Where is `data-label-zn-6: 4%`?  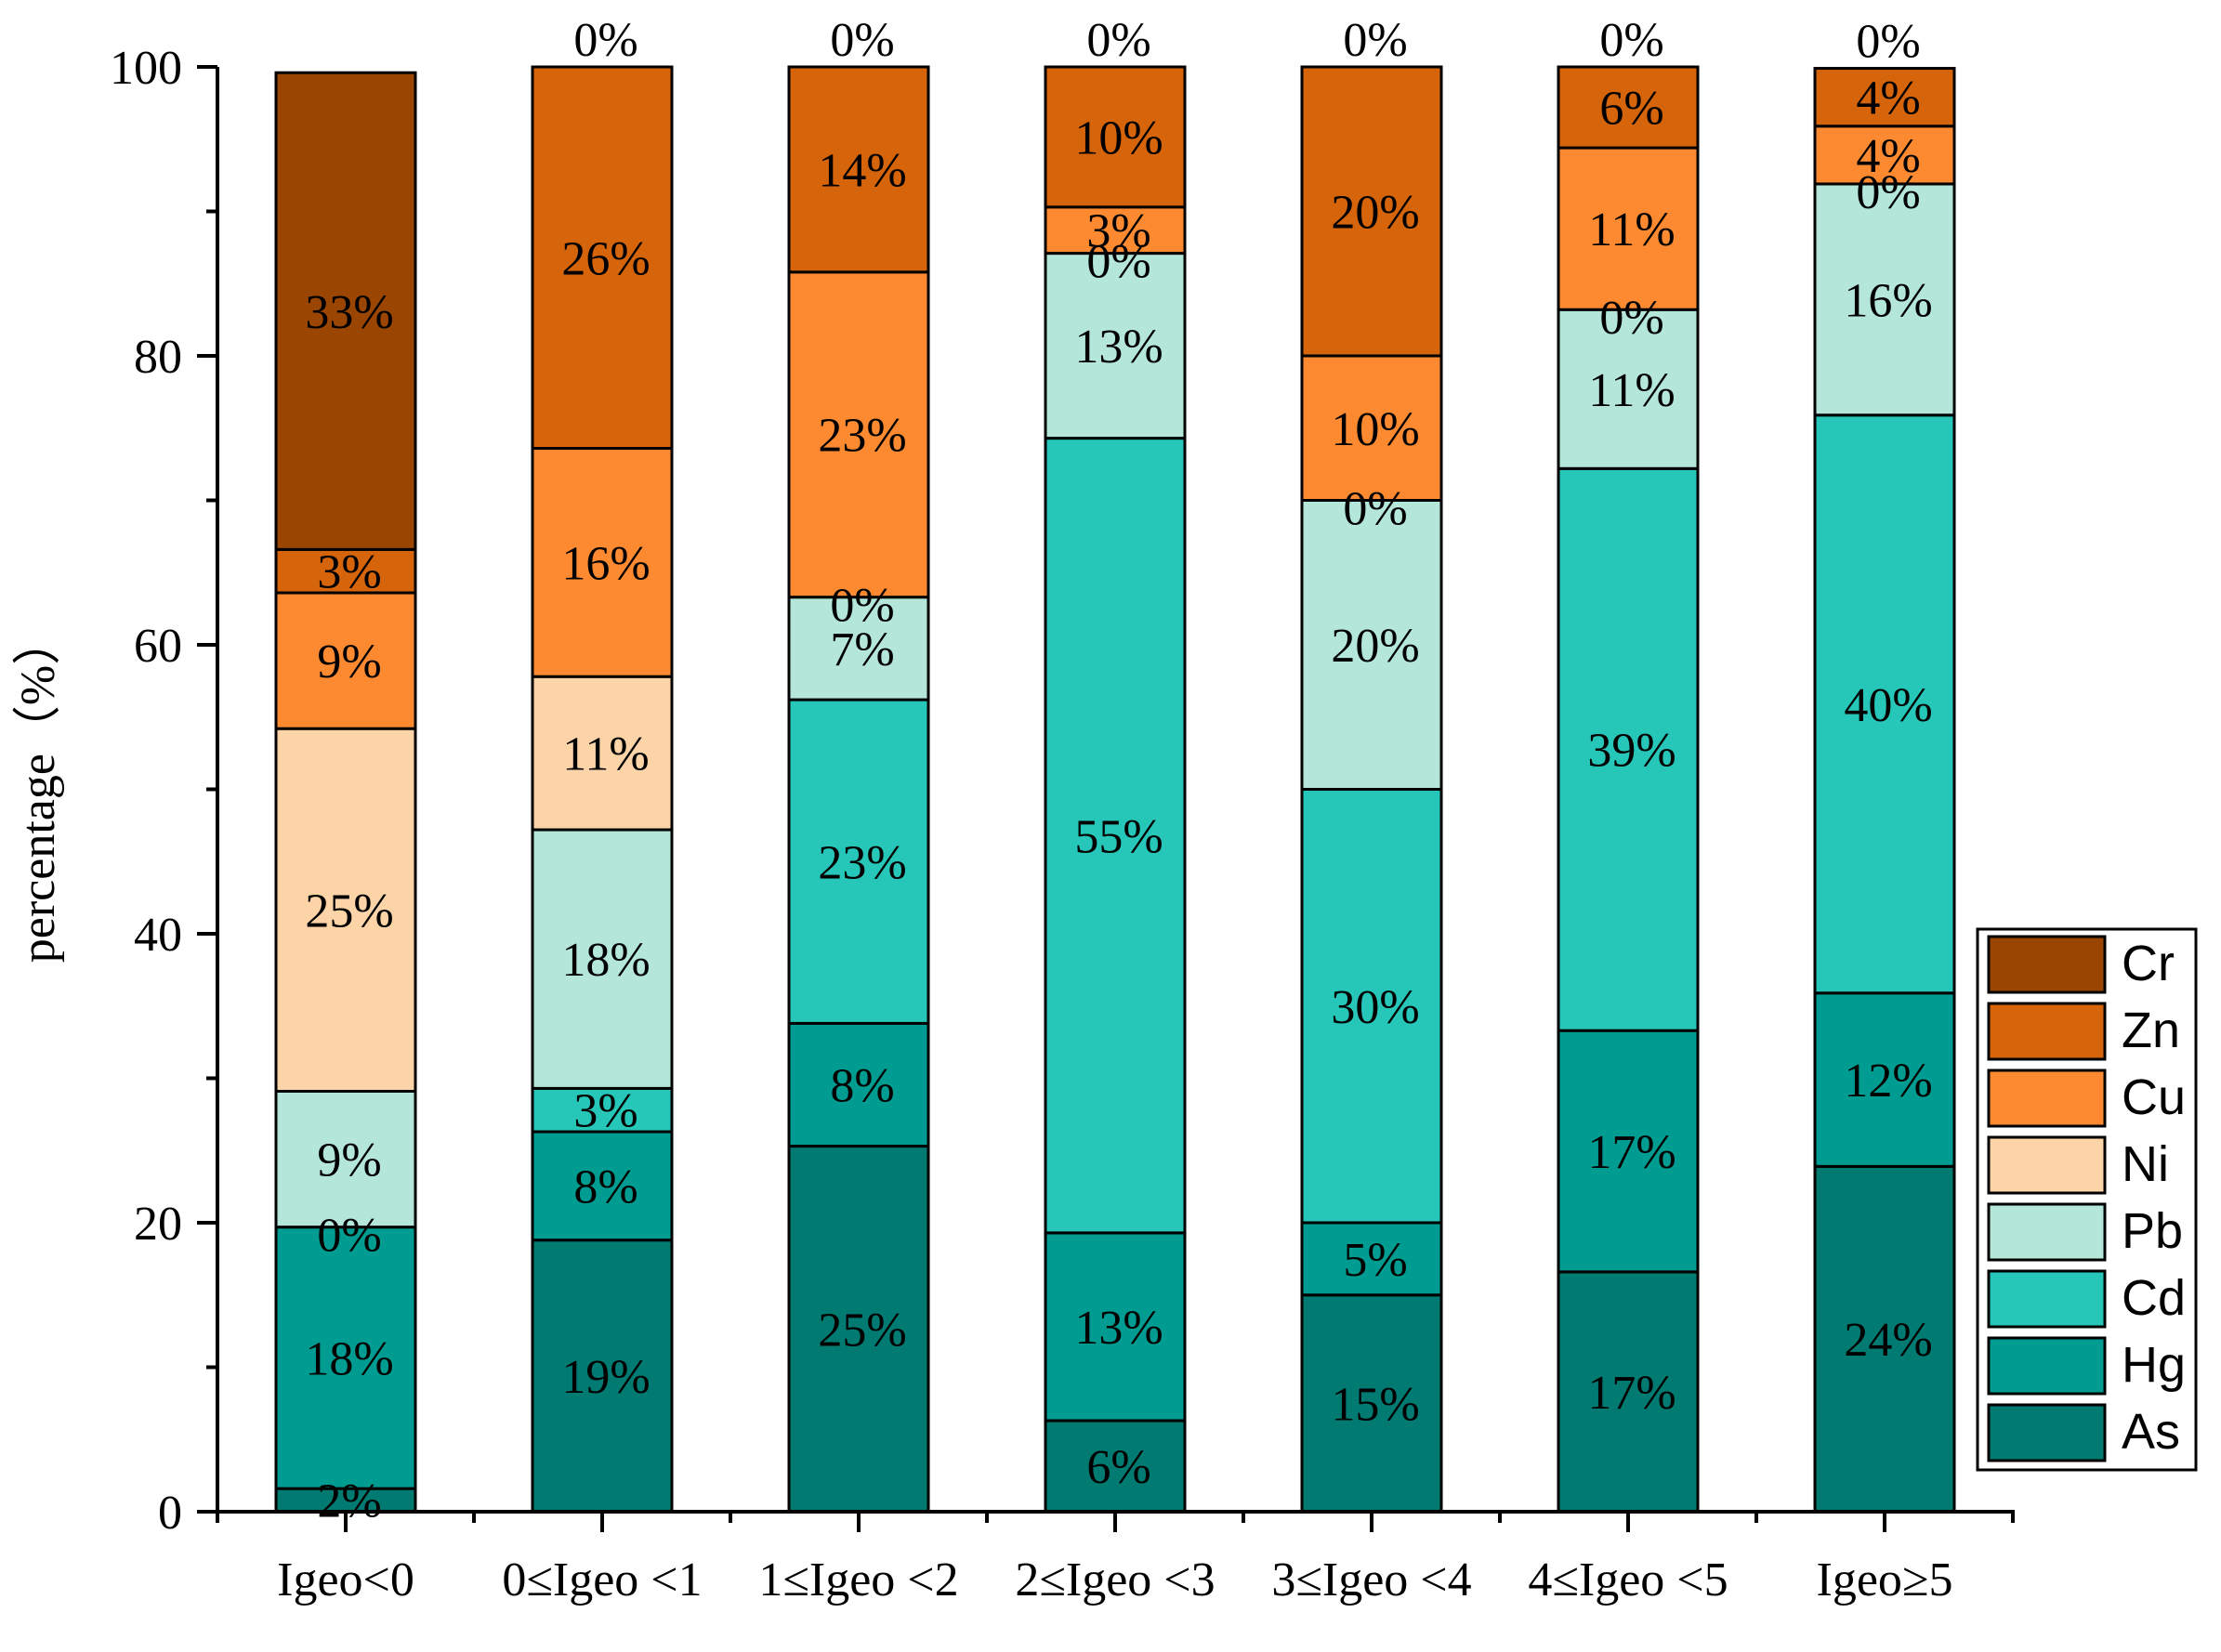
data-label-zn-6: 4% is located at coordinates (1888, 98).